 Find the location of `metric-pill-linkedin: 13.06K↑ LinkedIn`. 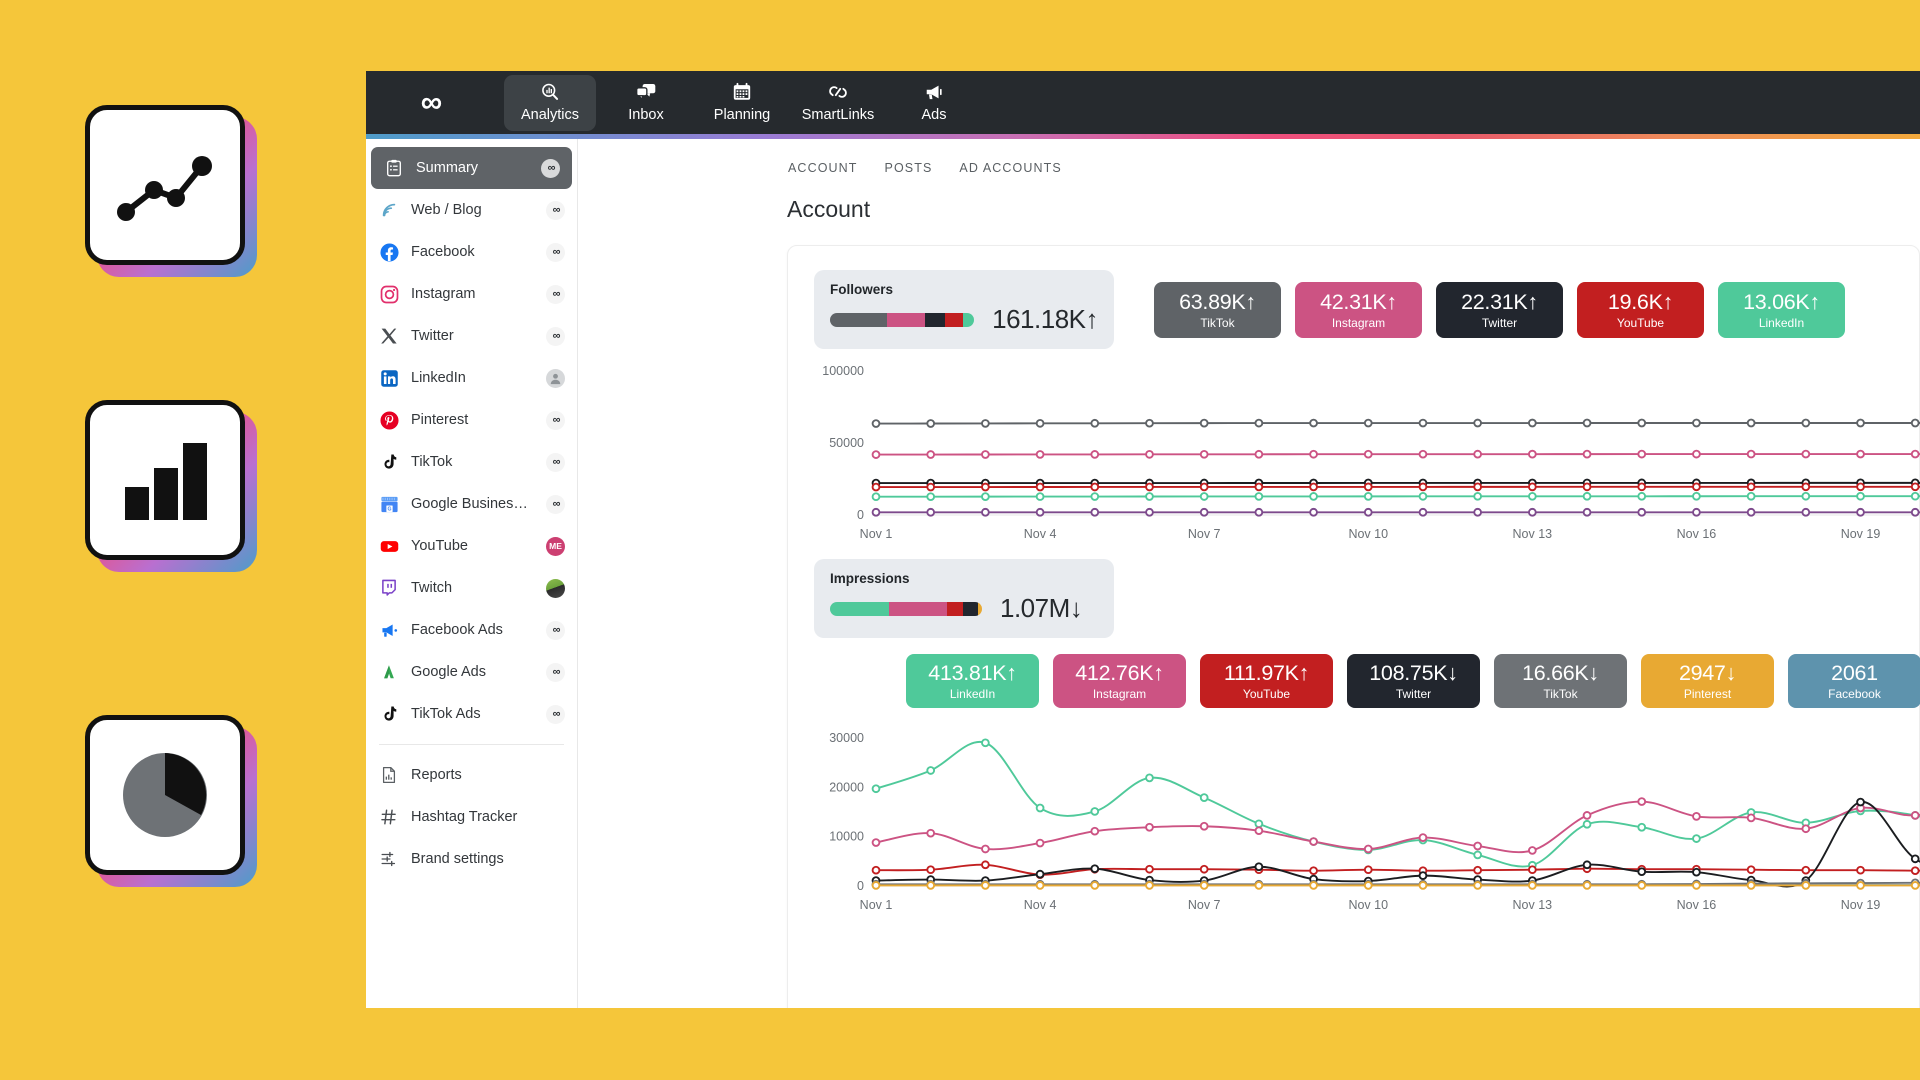

metric-pill-linkedin: 13.06K↑ LinkedIn is located at coordinates (1781, 309).